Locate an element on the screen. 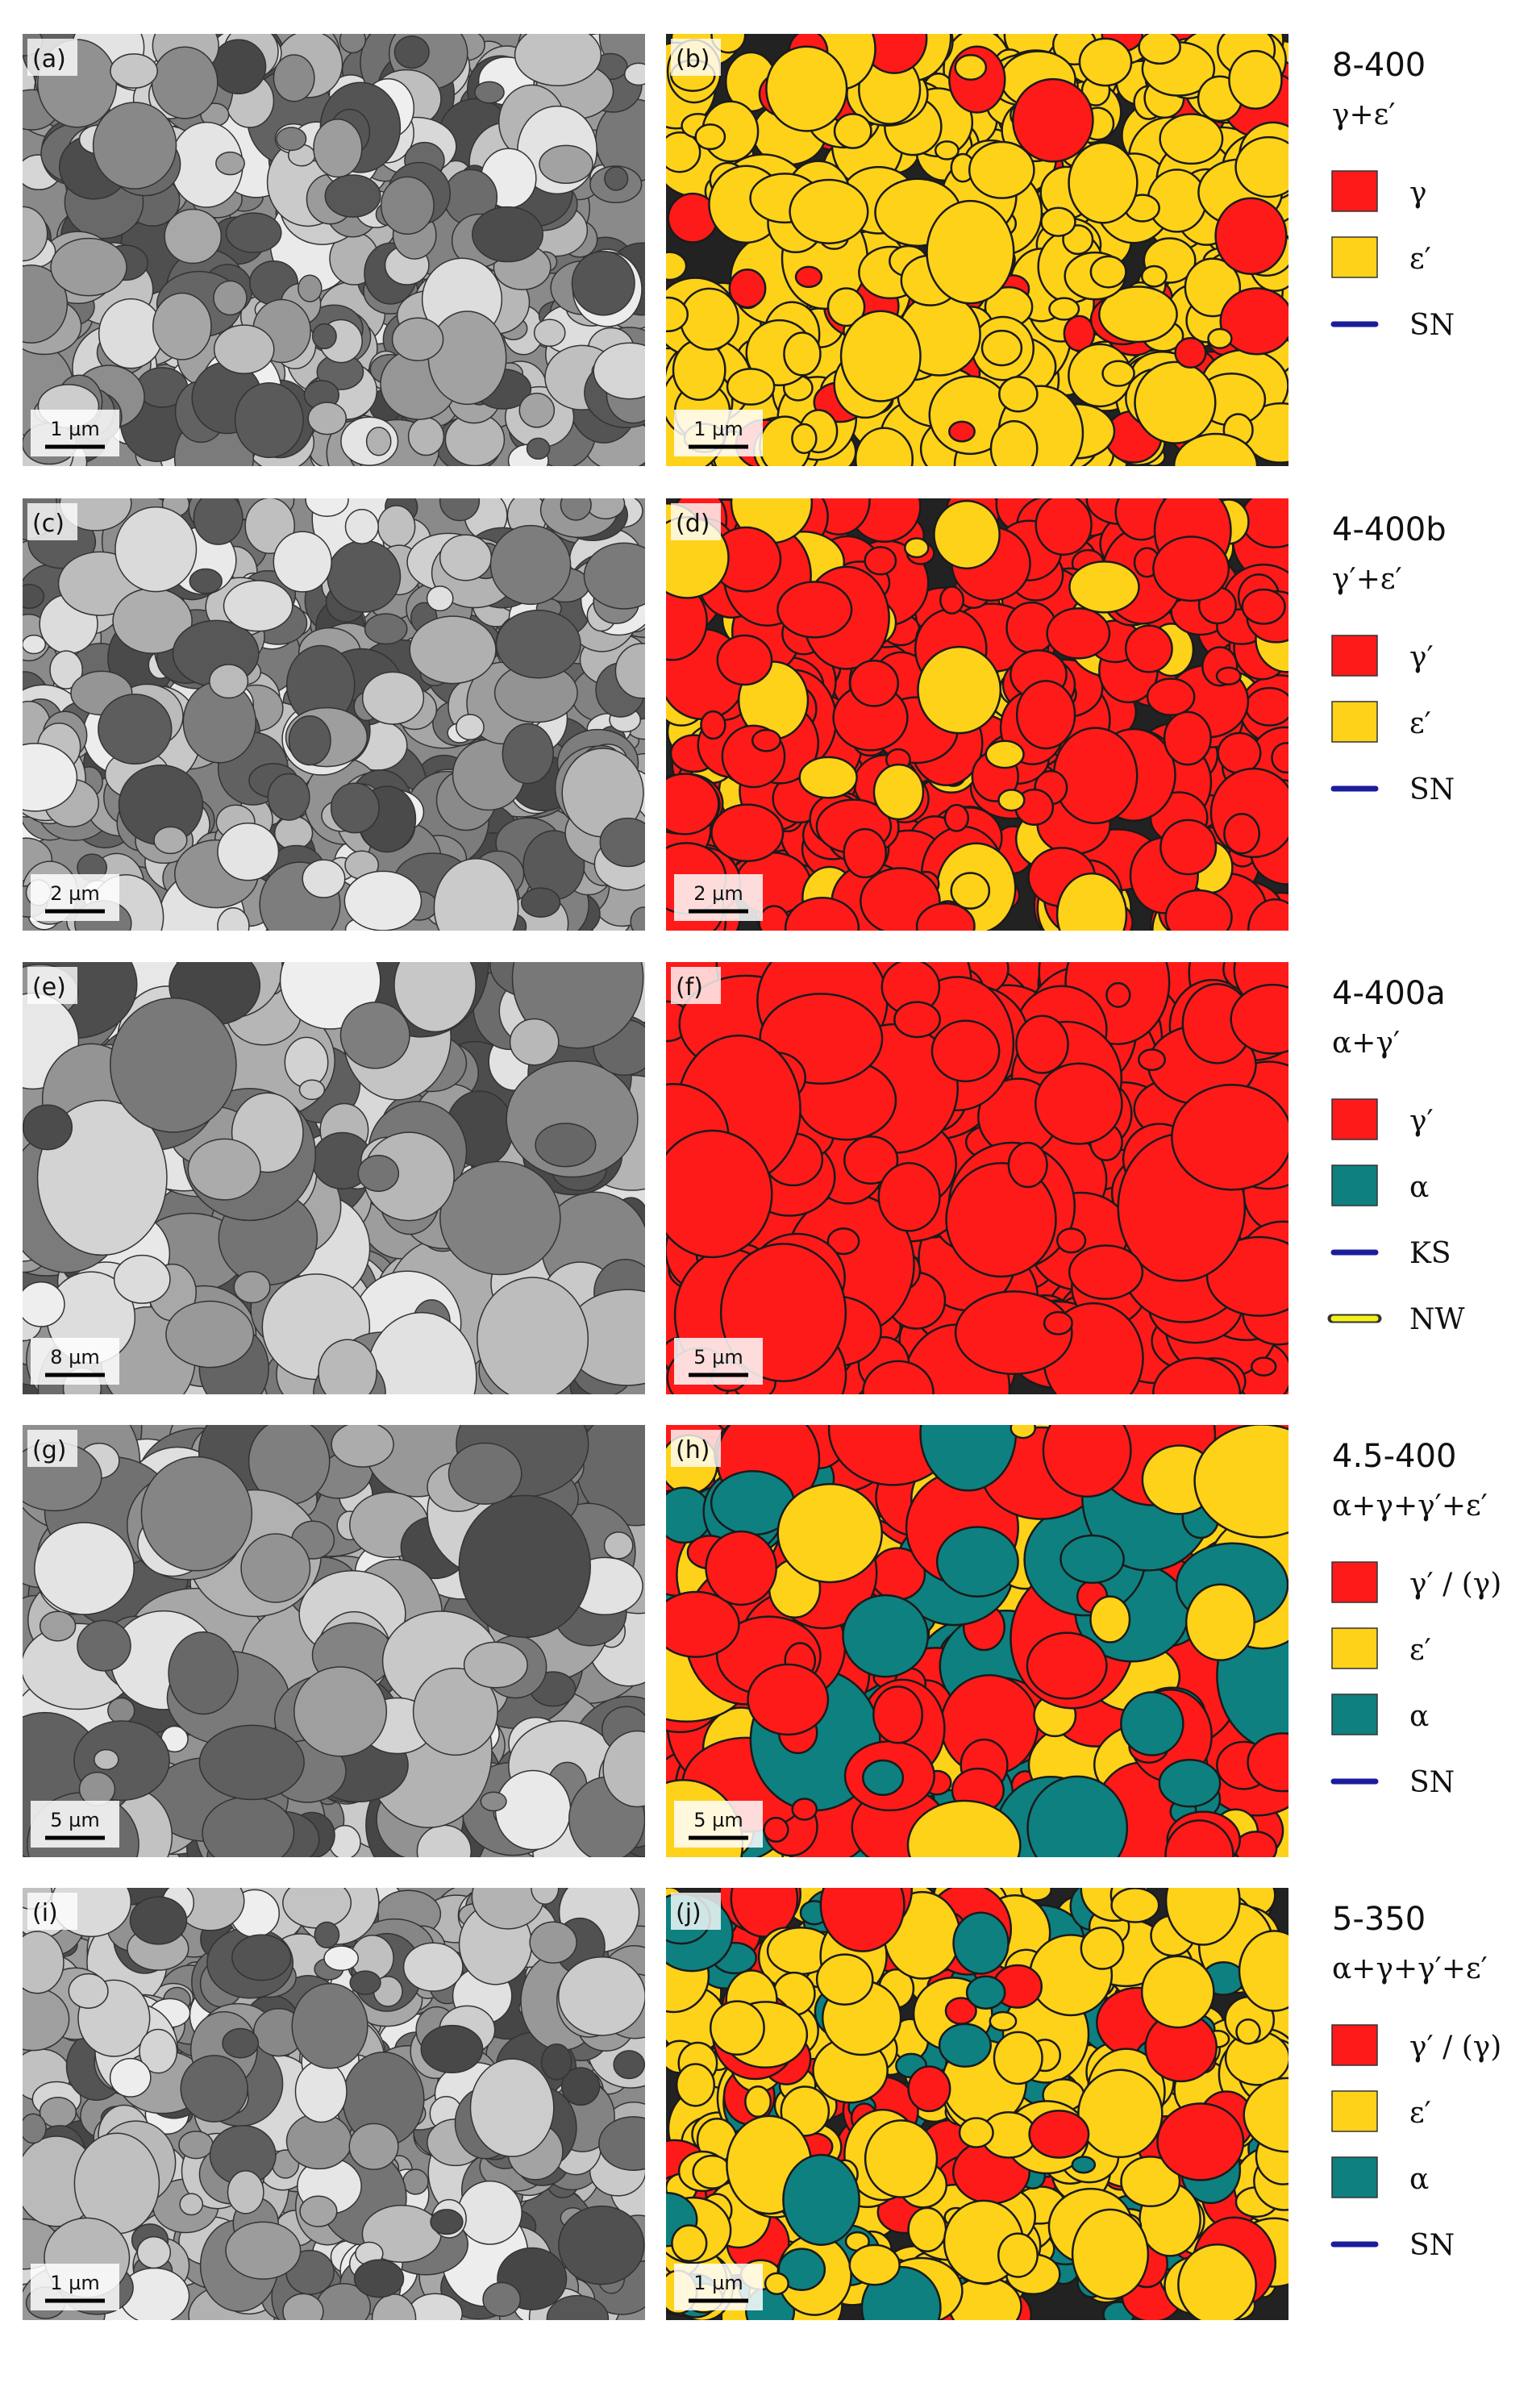  phase-list: γ′+ε′ is located at coordinates (1367, 579).